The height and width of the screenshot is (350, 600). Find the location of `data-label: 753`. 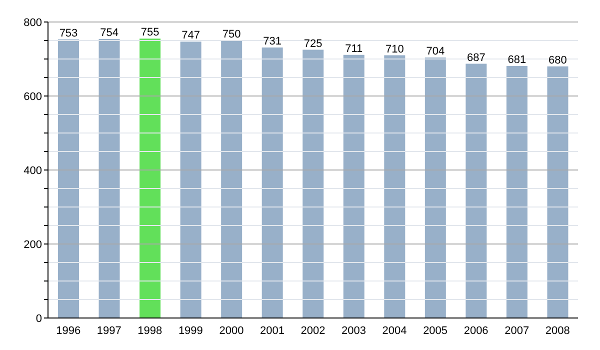

data-label: 753 is located at coordinates (68, 33).